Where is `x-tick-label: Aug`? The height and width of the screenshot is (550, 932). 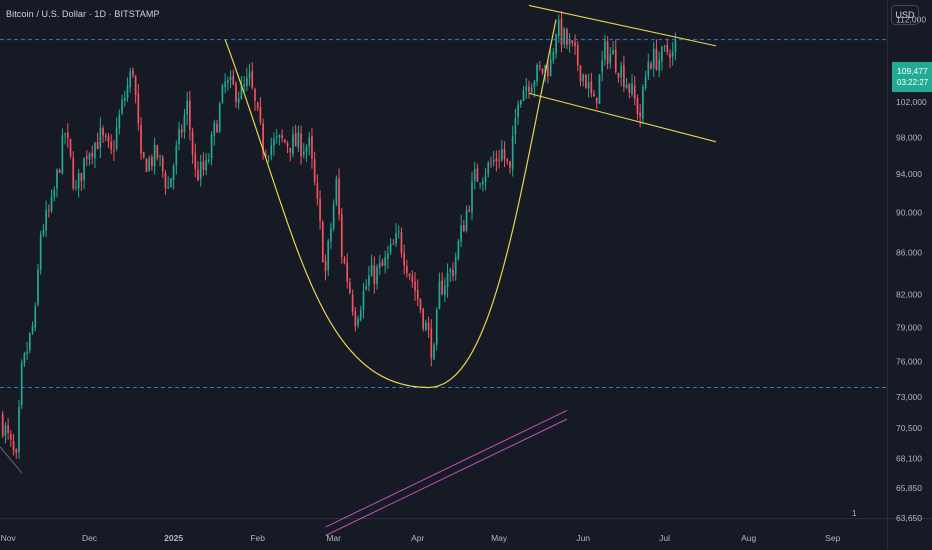
x-tick-label: Aug is located at coordinates (748, 538).